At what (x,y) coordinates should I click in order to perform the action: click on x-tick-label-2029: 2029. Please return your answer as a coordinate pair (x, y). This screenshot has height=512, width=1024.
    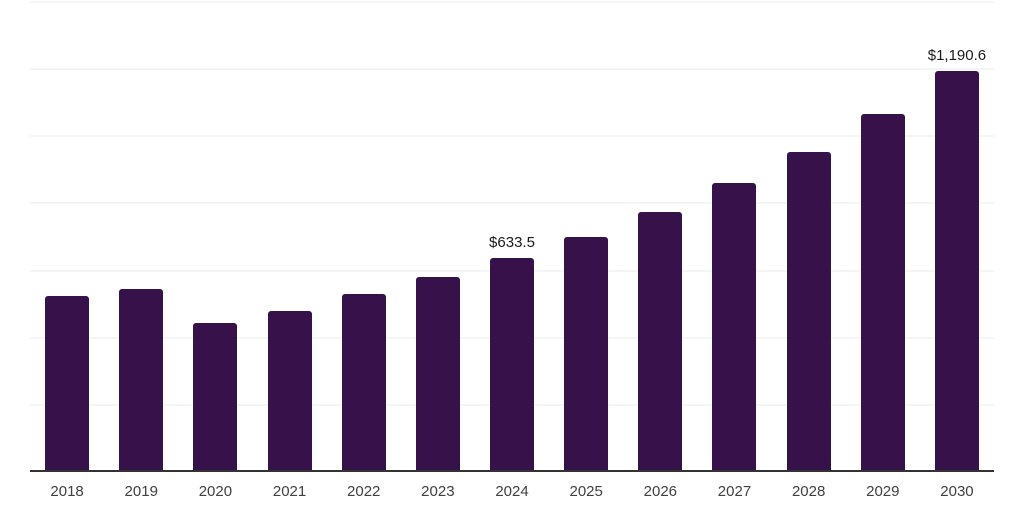
    Looking at the image, I should click on (883, 491).